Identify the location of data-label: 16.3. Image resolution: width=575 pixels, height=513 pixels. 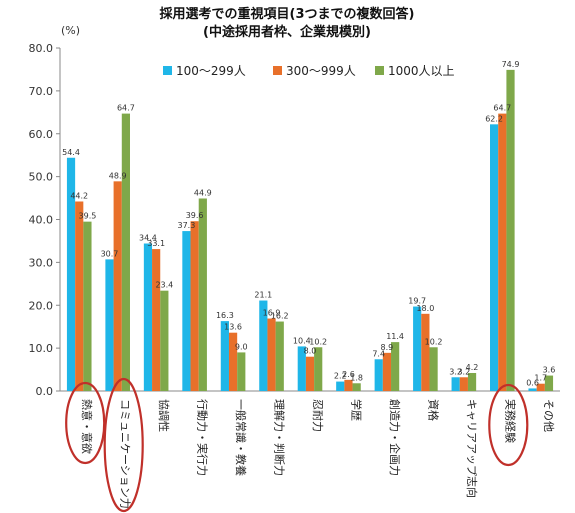
(225, 315).